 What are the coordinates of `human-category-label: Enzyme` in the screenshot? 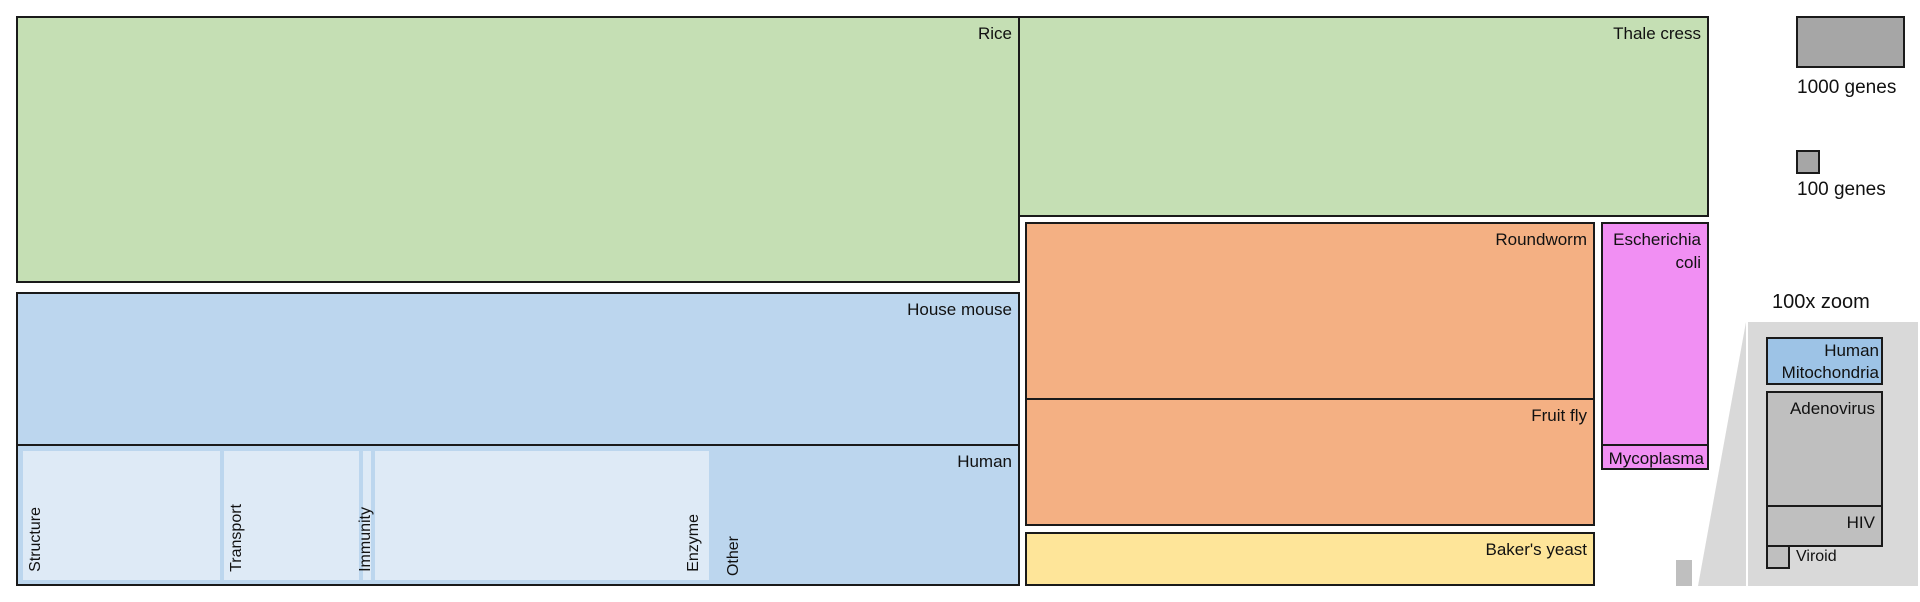 It's located at (693, 543).